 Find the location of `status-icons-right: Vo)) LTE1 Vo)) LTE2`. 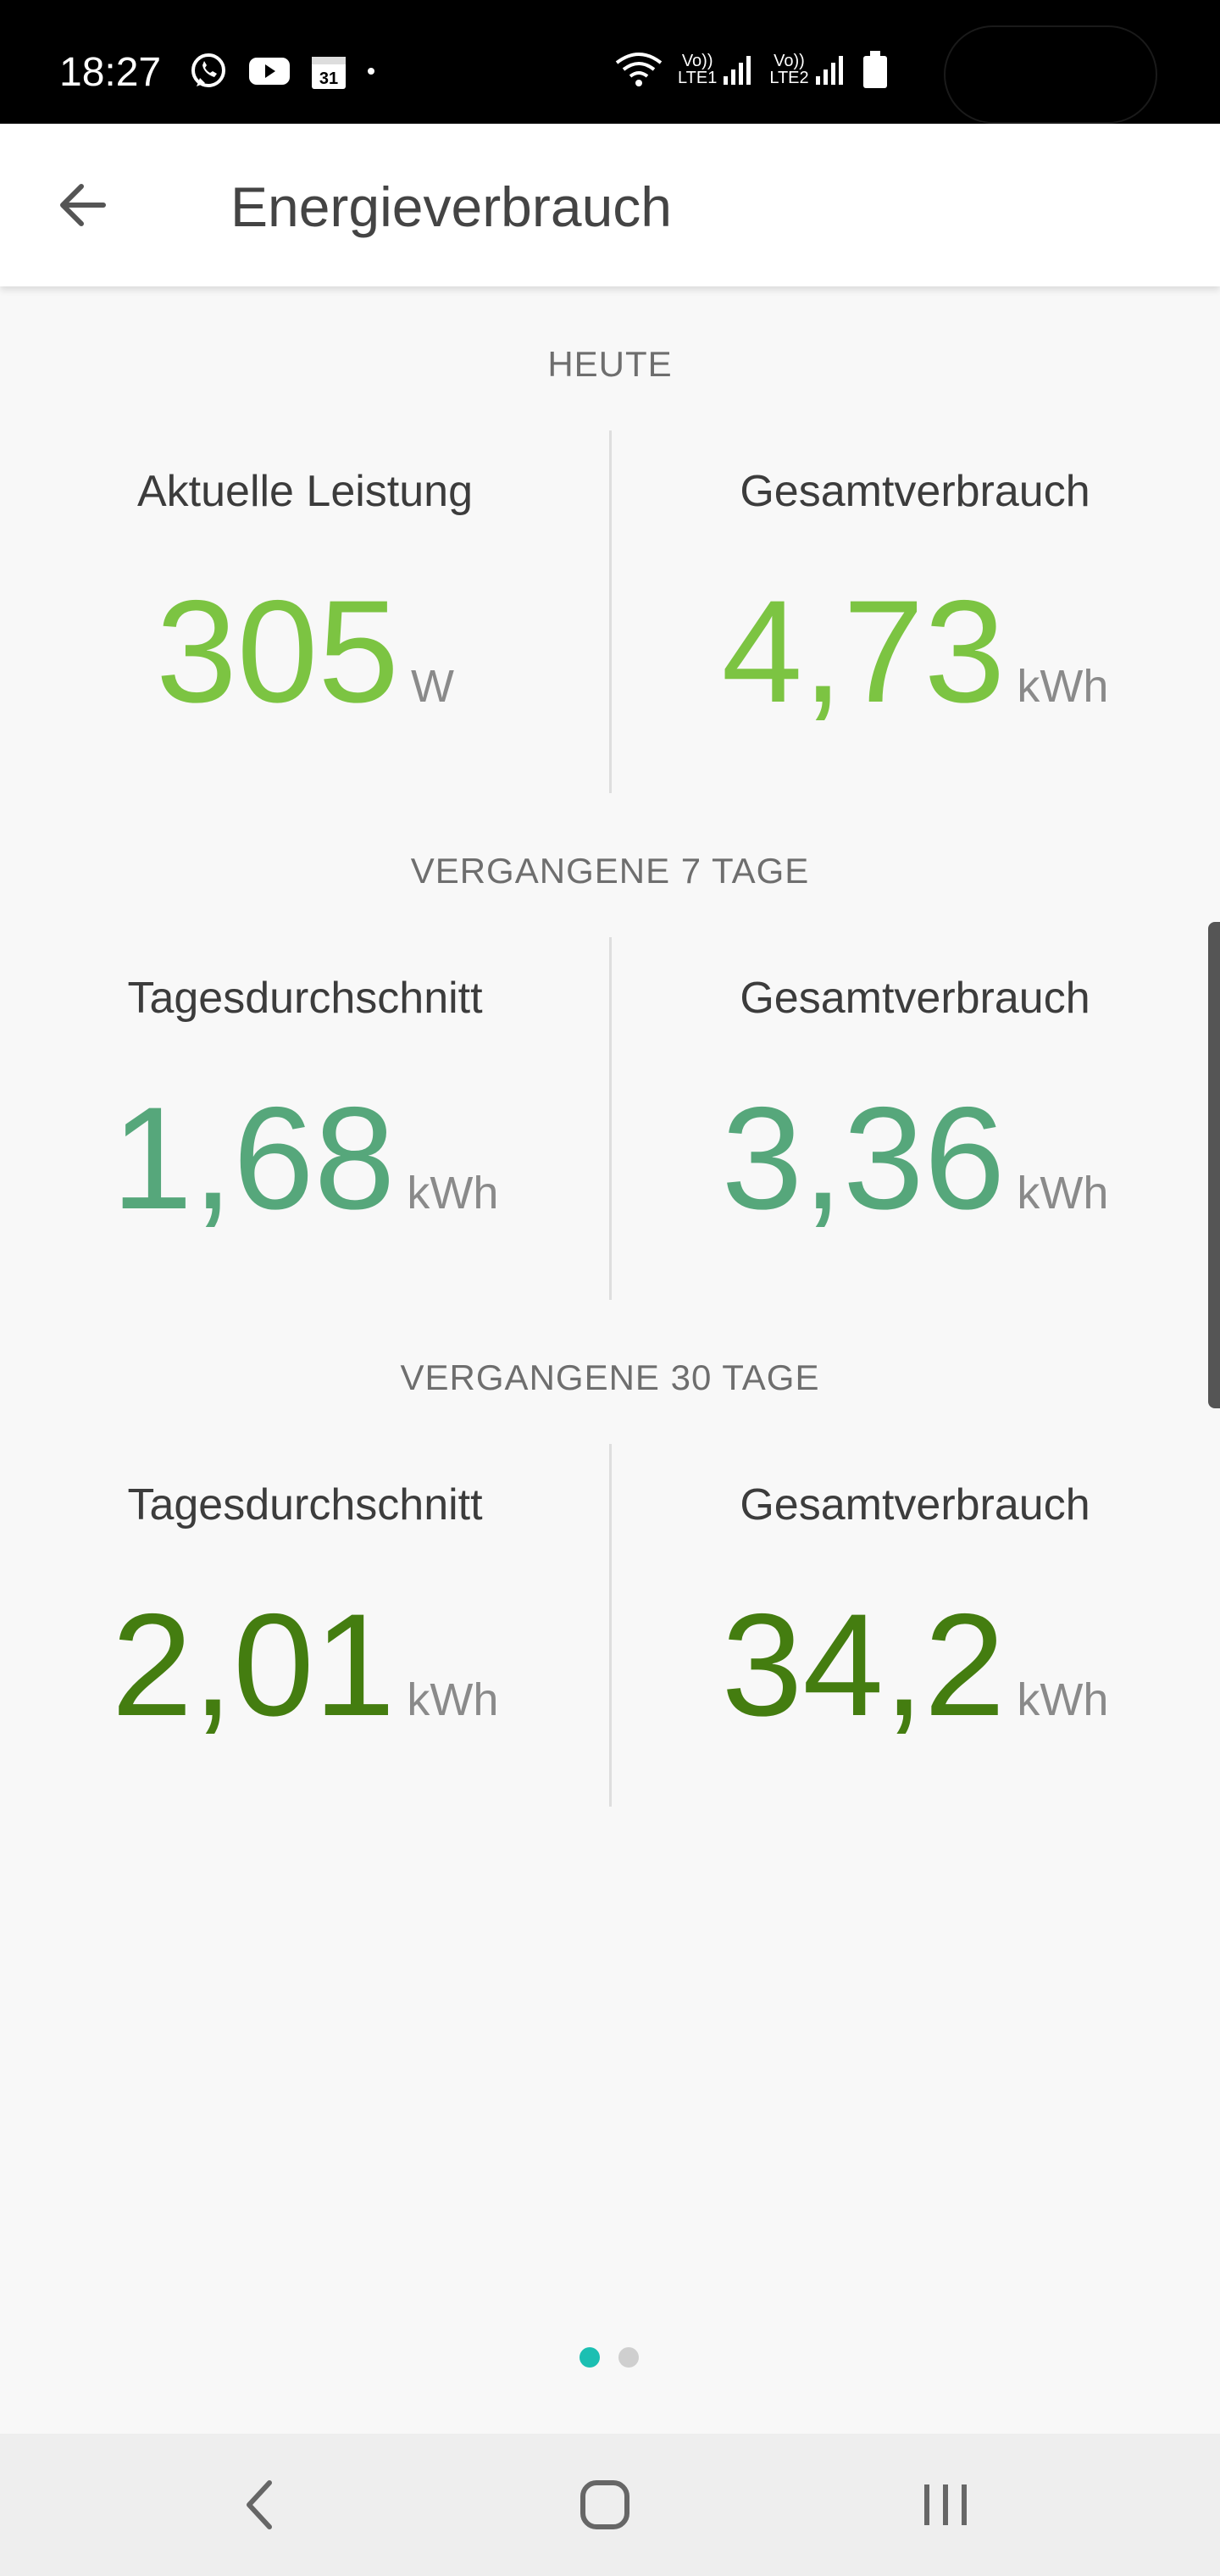

status-icons-right: Vo)) LTE1 Vo)) LTE2 is located at coordinates (751, 69).